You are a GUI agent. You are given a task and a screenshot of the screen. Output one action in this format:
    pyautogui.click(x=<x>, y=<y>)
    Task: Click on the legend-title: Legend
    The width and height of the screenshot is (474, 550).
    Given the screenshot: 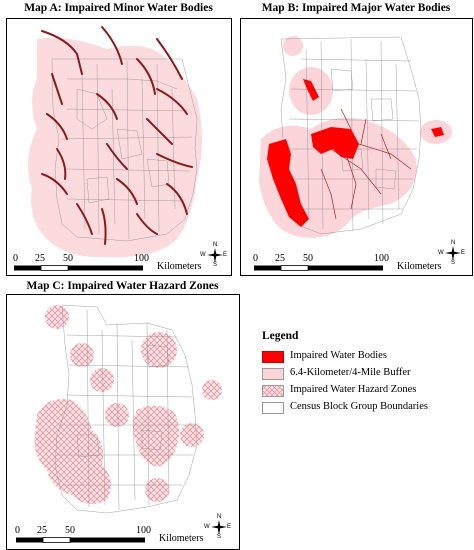 What is the action you would take?
    pyautogui.click(x=280, y=336)
    